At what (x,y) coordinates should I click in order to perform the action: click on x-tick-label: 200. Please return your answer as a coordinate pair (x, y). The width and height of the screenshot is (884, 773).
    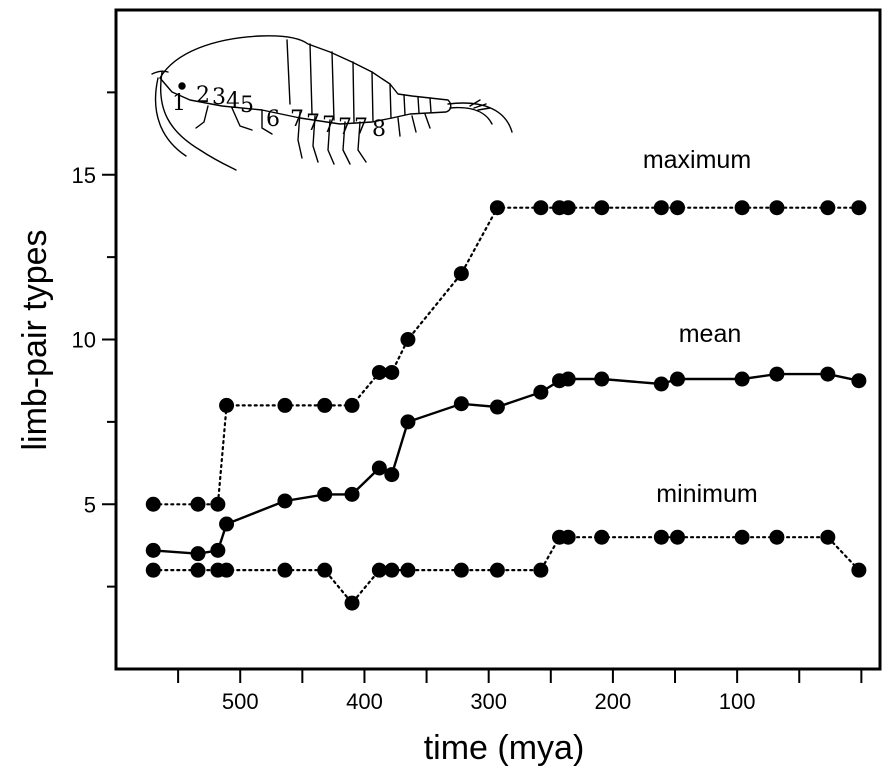
    Looking at the image, I should click on (613, 701).